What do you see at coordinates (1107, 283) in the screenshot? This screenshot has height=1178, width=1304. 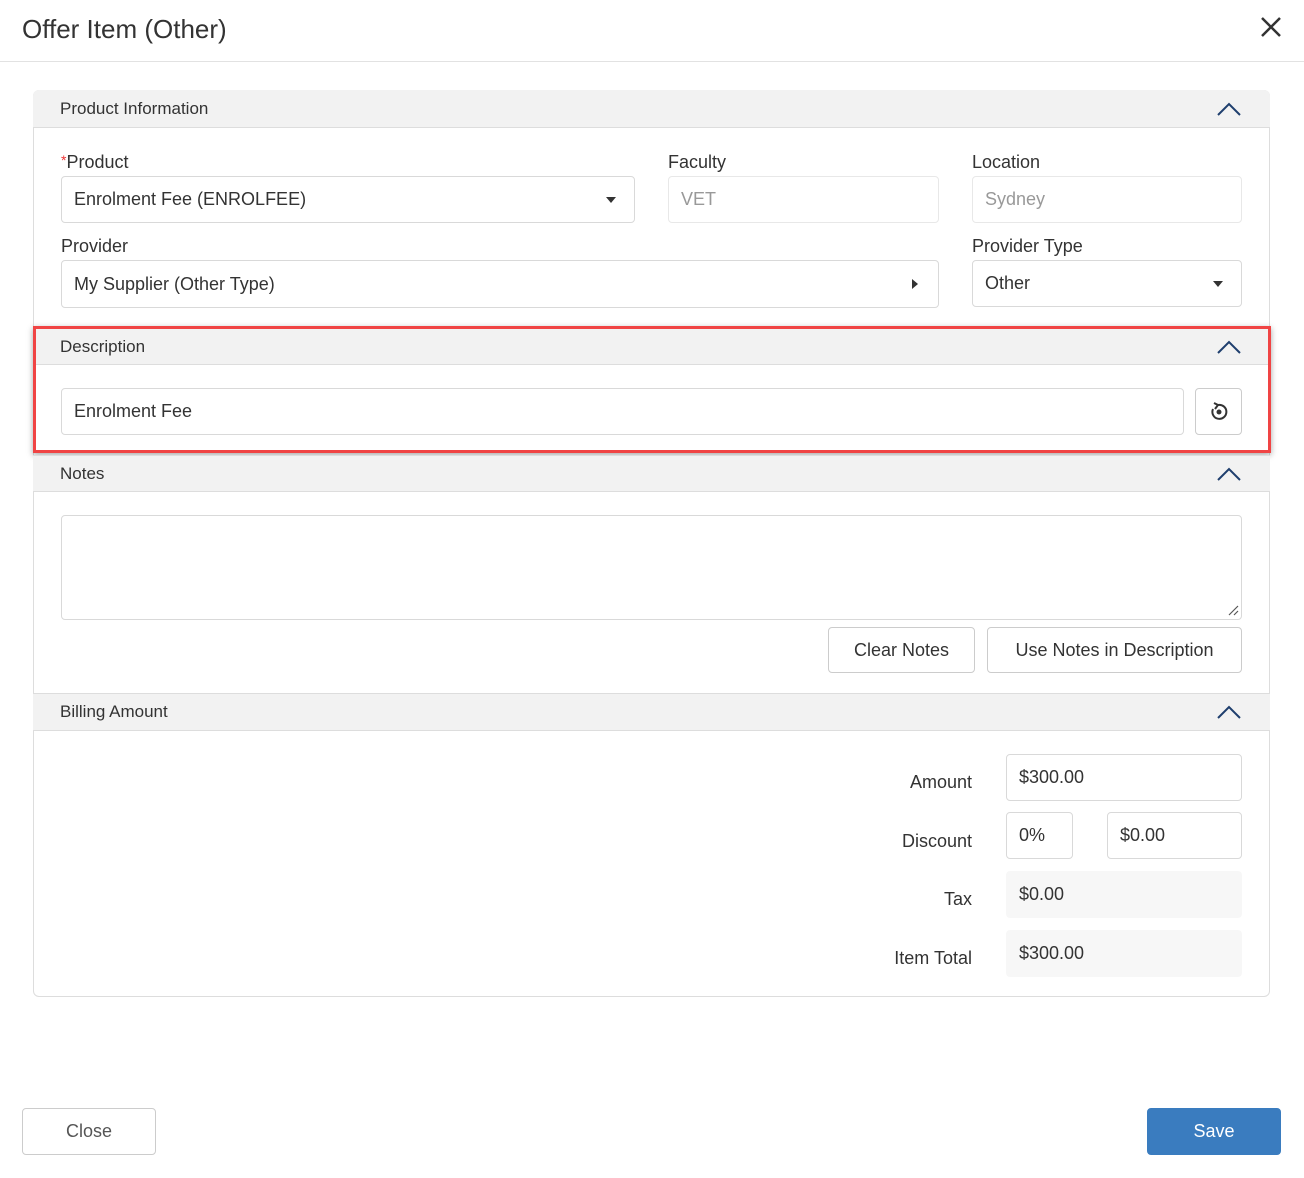 I see `provider-type-select: Other` at bounding box center [1107, 283].